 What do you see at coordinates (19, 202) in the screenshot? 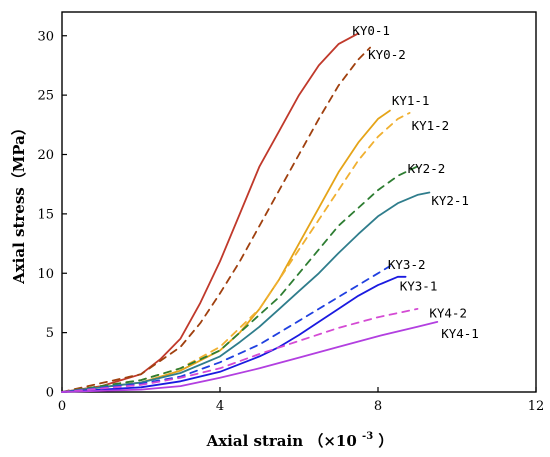
I see `y-axis-title: Axial stress（MPa）` at bounding box center [19, 202].